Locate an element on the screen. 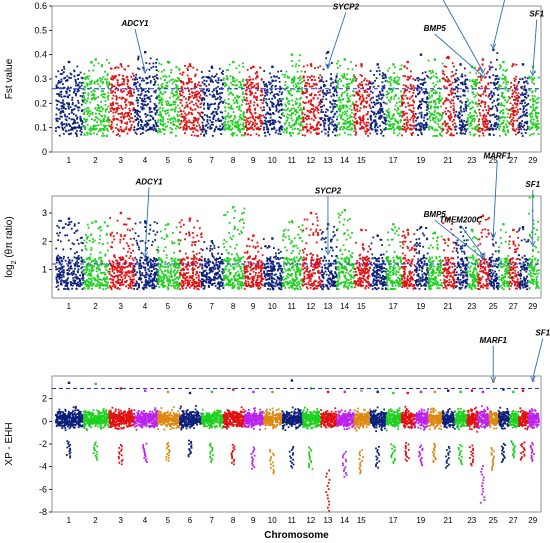 Image resolution: width=550 pixels, height=543 pixels. peak-point is located at coordinates (233, 62).